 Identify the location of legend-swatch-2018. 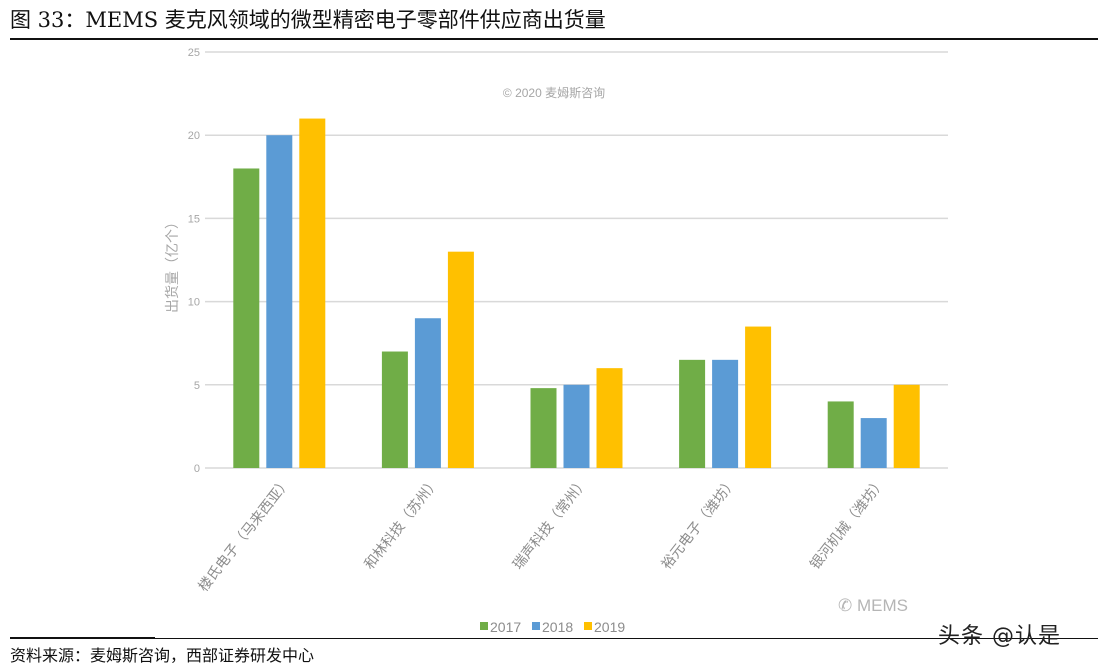
(536, 626).